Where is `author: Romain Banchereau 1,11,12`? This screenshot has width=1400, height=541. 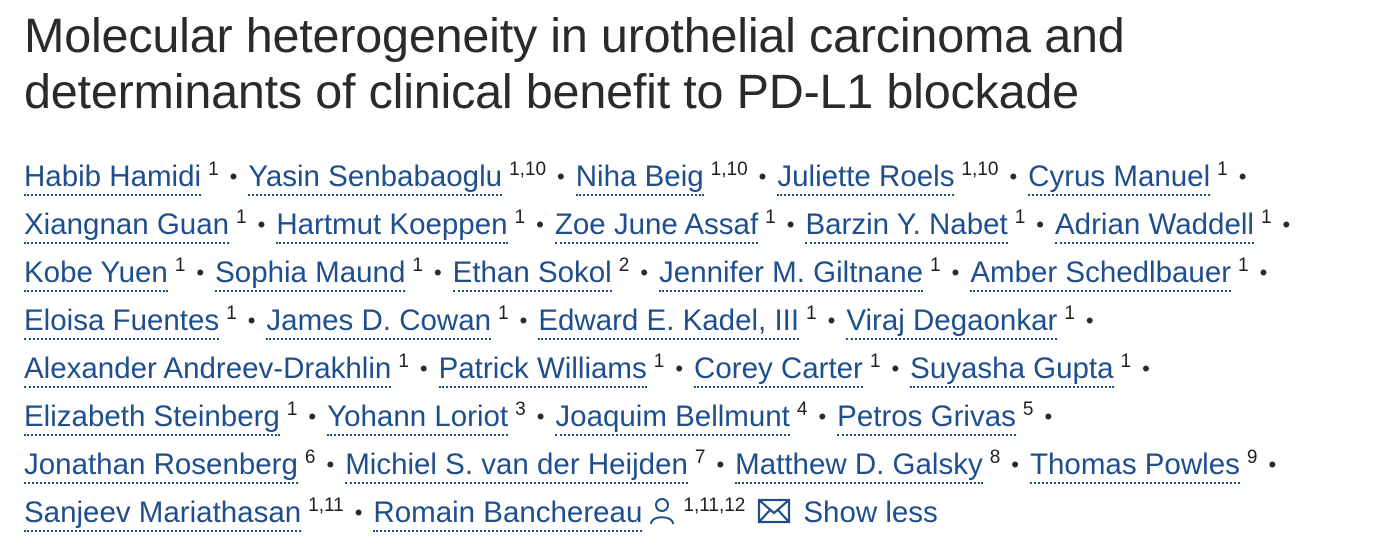 author: Romain Banchereau 1,11,12 is located at coordinates (559, 512).